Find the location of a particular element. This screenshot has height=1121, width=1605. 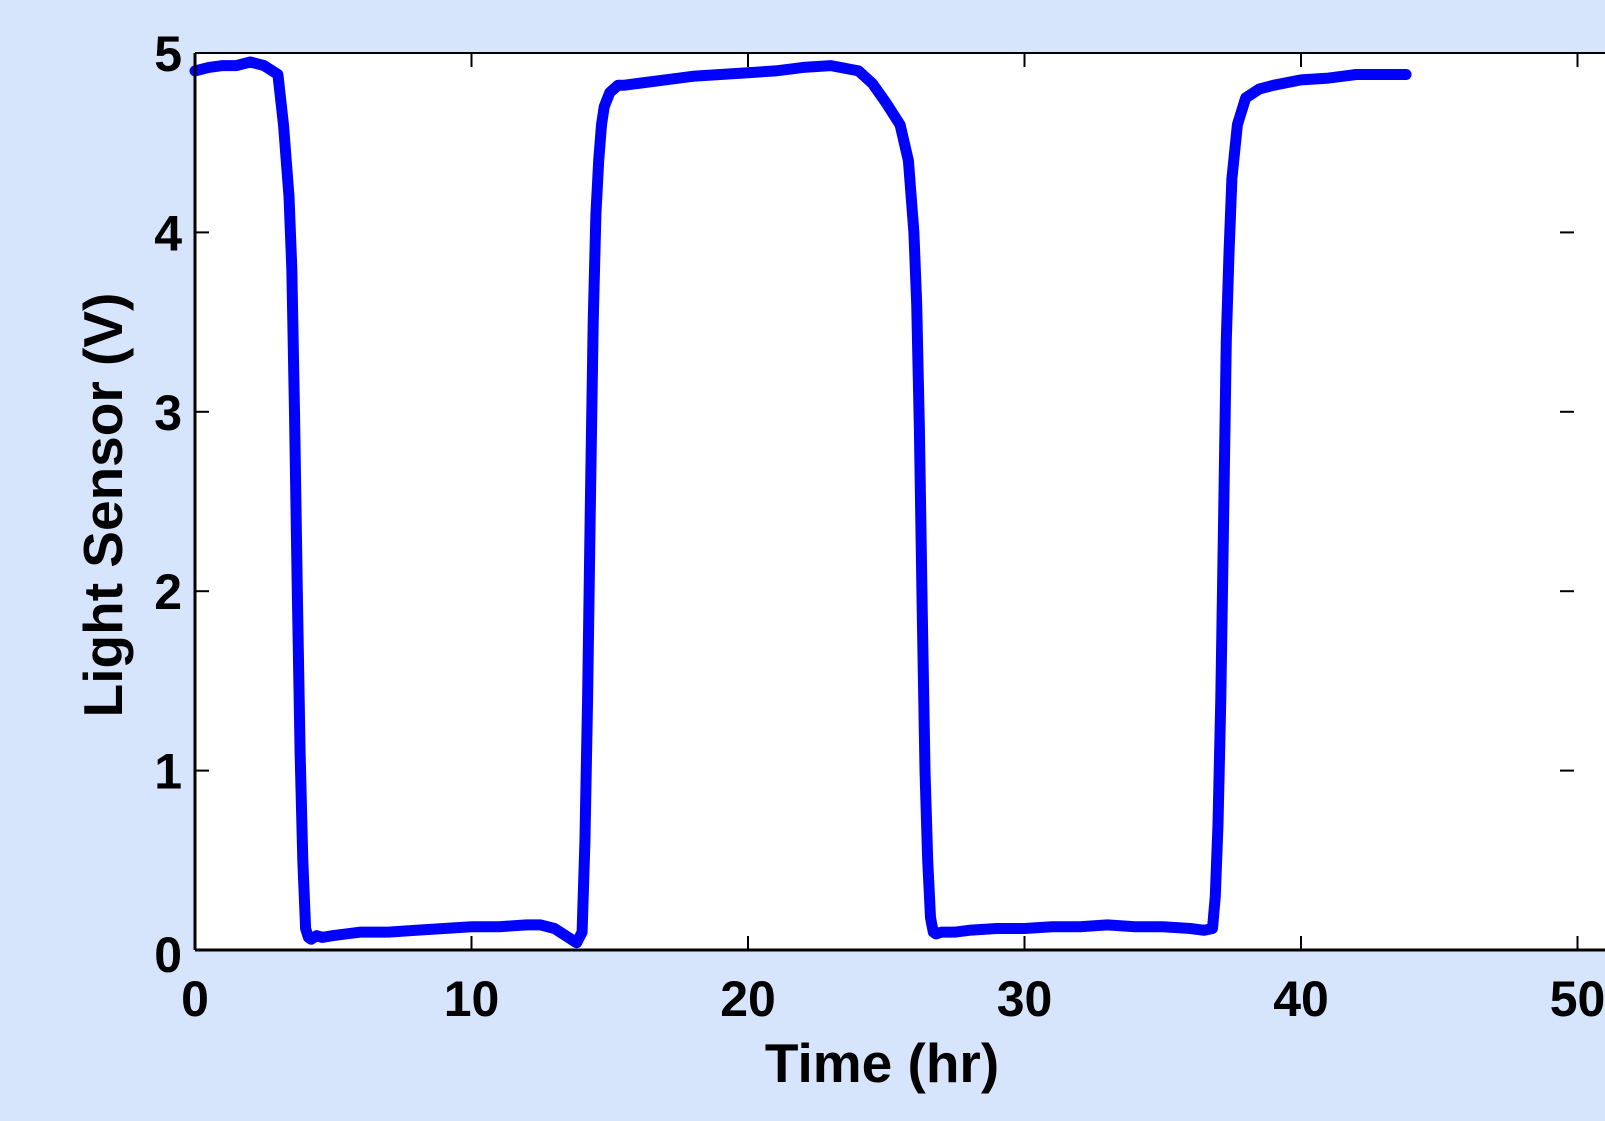

y-tick-label: 0 is located at coordinates (168, 955).